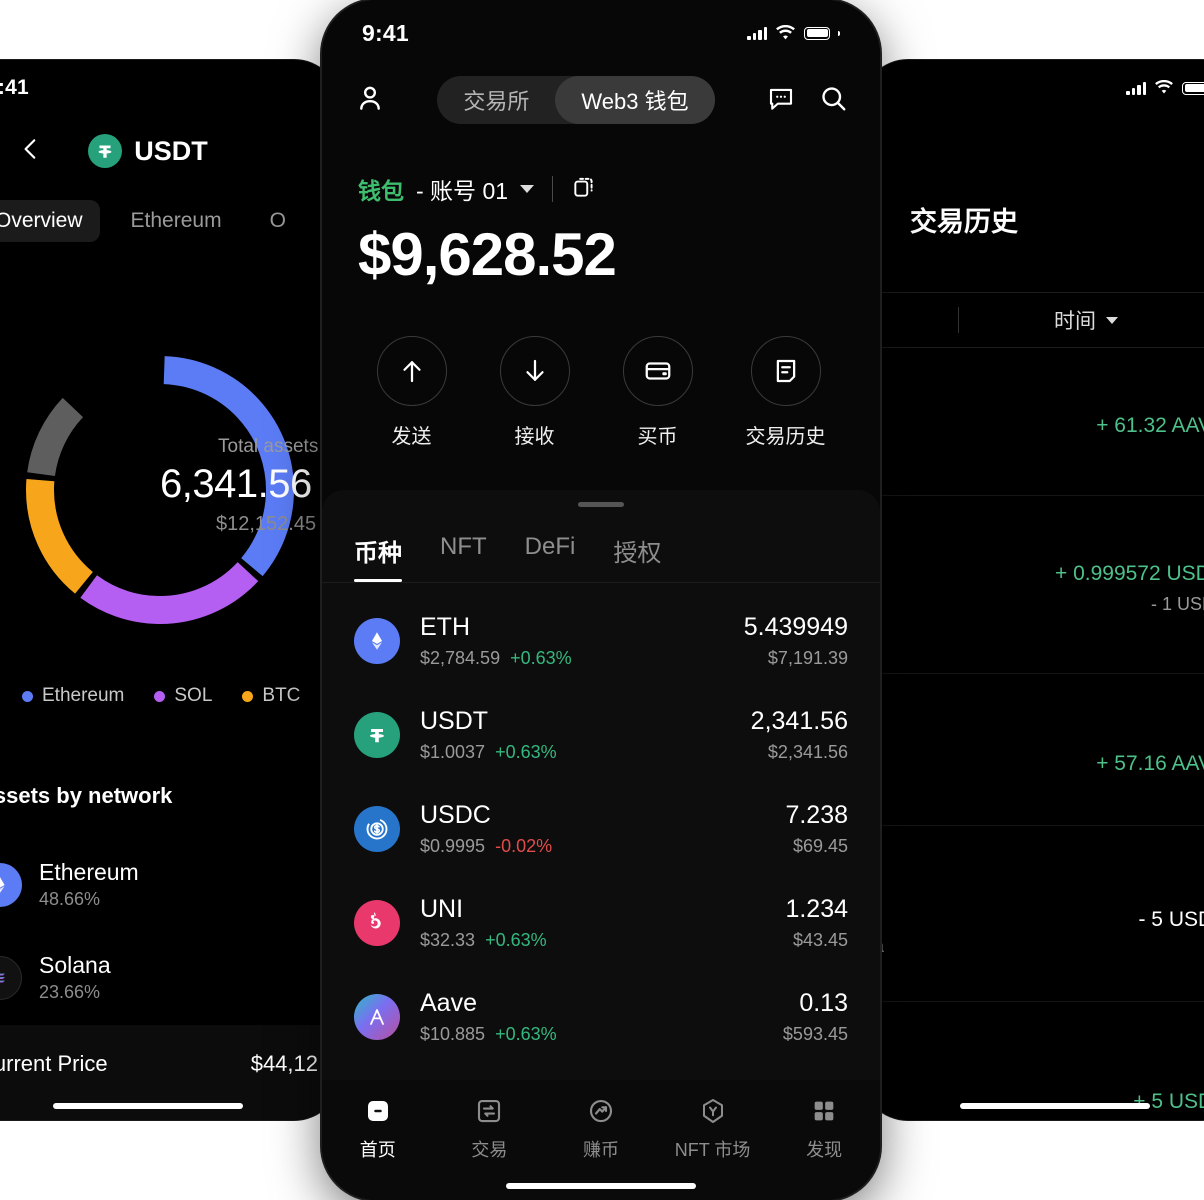 This screenshot has height=1200, width=1204. Describe the element at coordinates (807, 752) in the screenshot. I see `token-usd-value: $2,341.56` at that location.